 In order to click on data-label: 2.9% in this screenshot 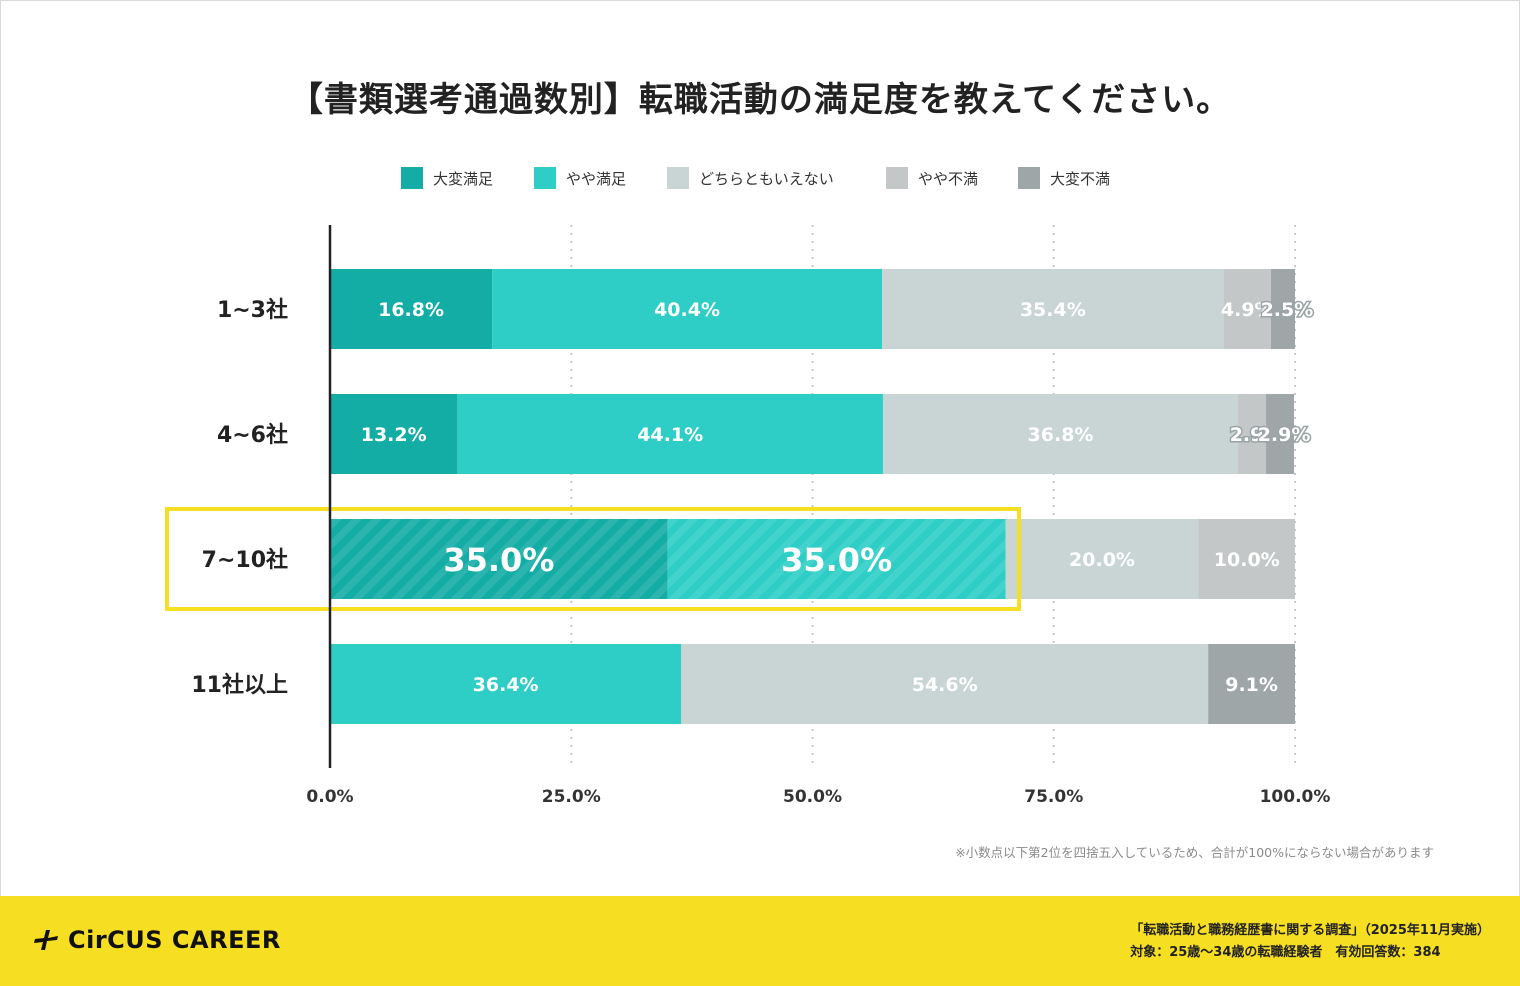, I will do `click(1284, 435)`.